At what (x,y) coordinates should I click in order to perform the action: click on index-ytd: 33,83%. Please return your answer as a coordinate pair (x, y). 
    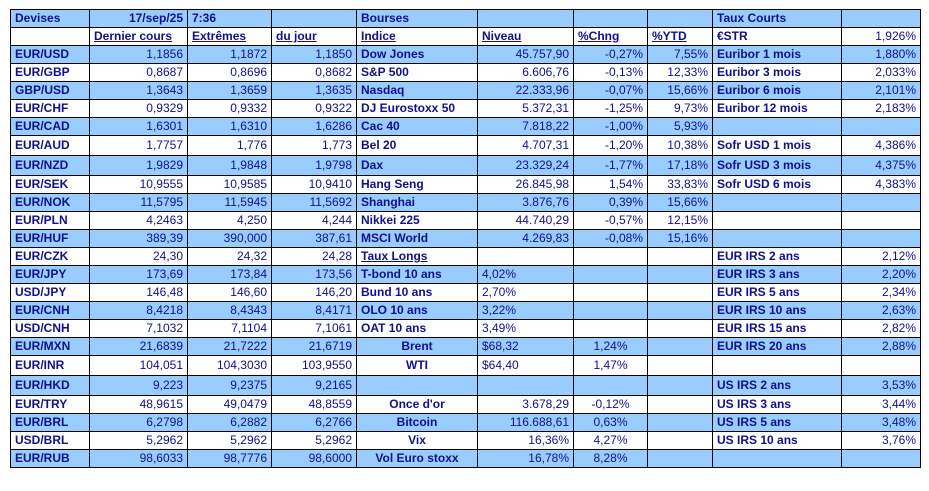
    Looking at the image, I should click on (680, 184).